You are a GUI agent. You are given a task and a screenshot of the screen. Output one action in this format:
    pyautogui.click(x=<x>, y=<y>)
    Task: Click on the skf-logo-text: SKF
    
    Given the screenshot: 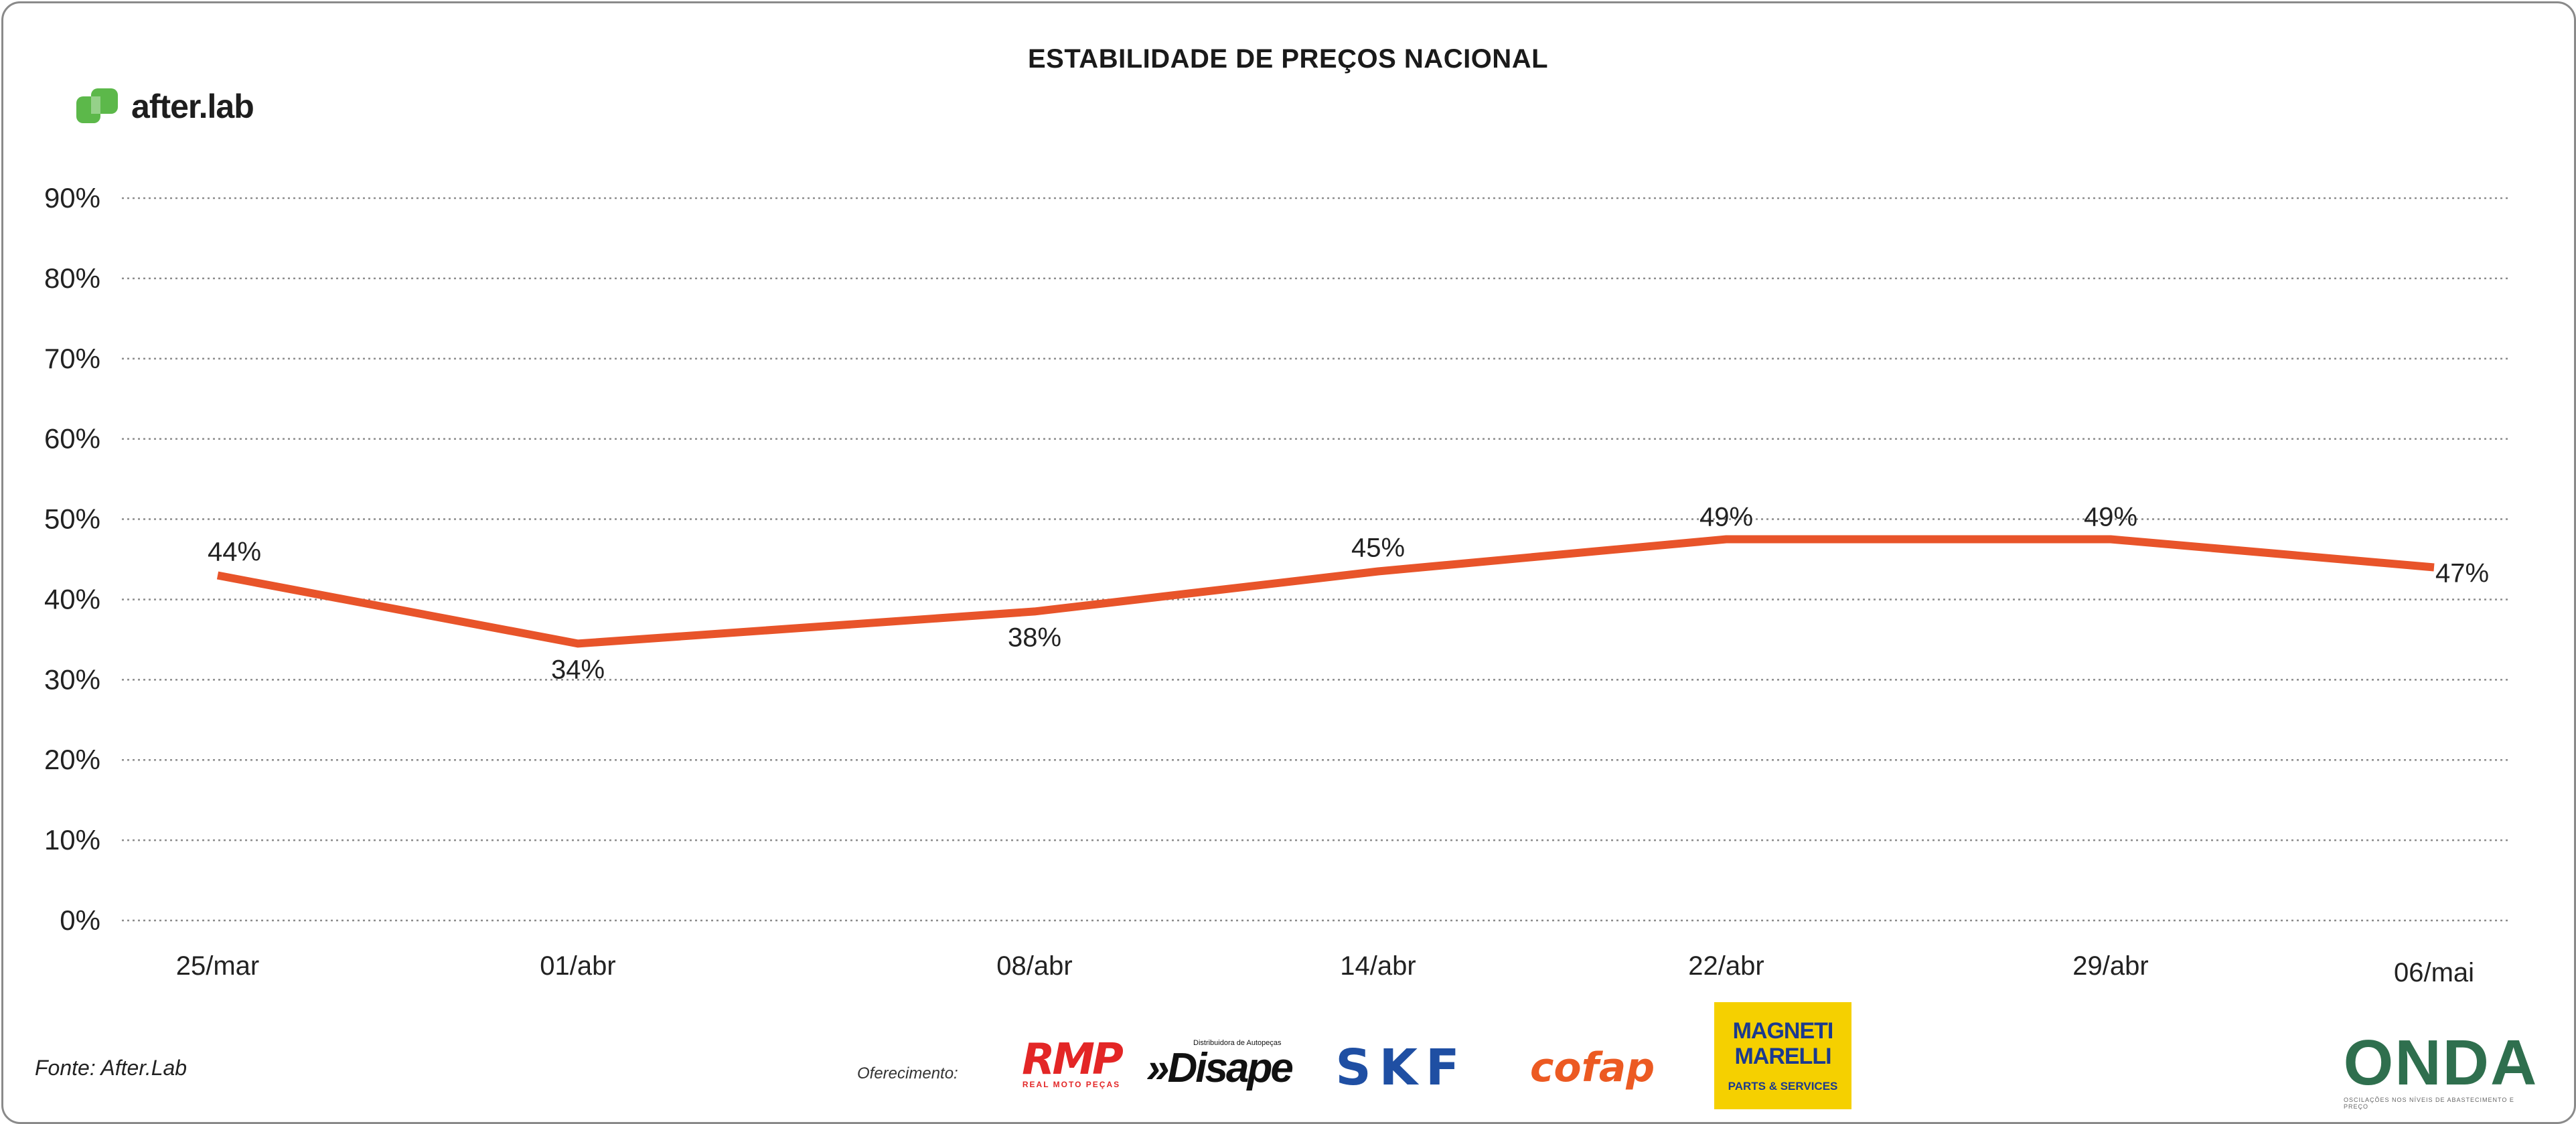 What is the action you would take?
    pyautogui.click(x=1401, y=1068)
    